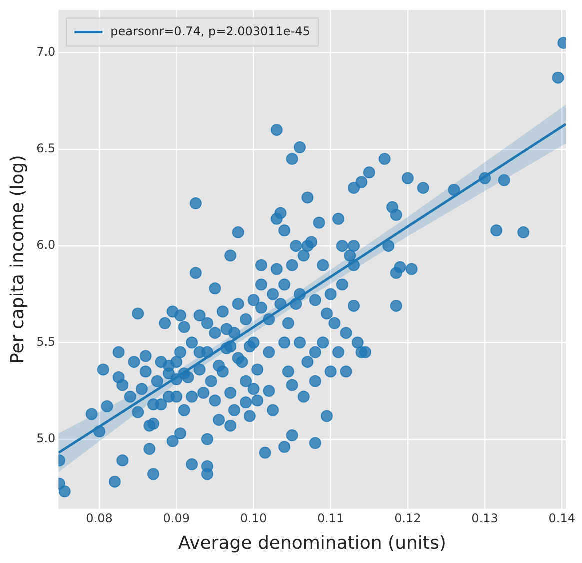 This screenshot has height=563, width=582. What do you see at coordinates (485, 518) in the screenshot?
I see `x-tick-label: 0.13` at bounding box center [485, 518].